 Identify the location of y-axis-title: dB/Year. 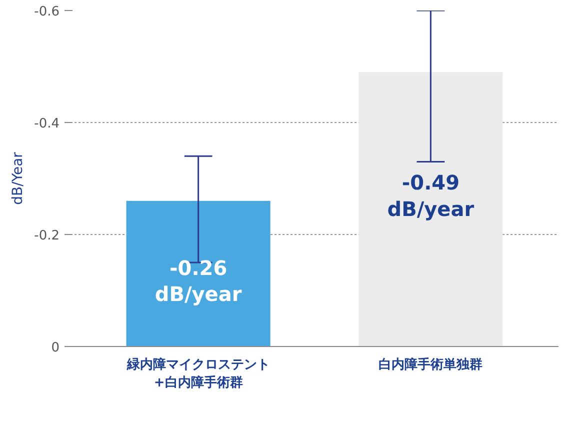
(18, 178).